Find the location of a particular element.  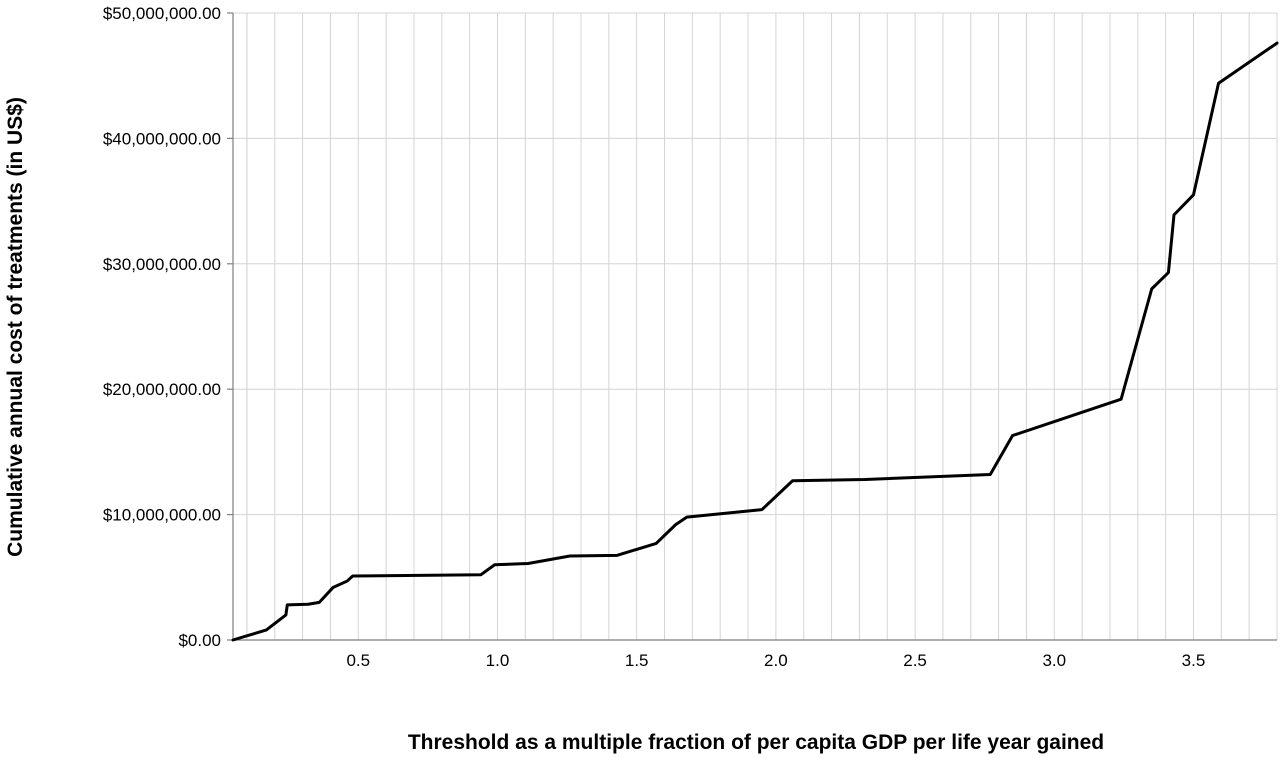

x-tick-label: 2.5 is located at coordinates (915, 660).